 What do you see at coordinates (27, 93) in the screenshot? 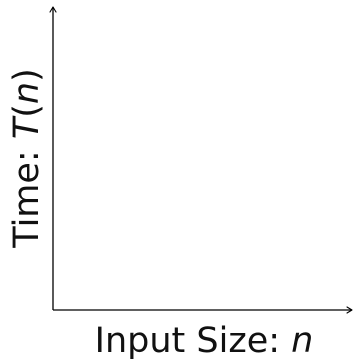
I see `y-axis-title-variable: n` at bounding box center [27, 93].